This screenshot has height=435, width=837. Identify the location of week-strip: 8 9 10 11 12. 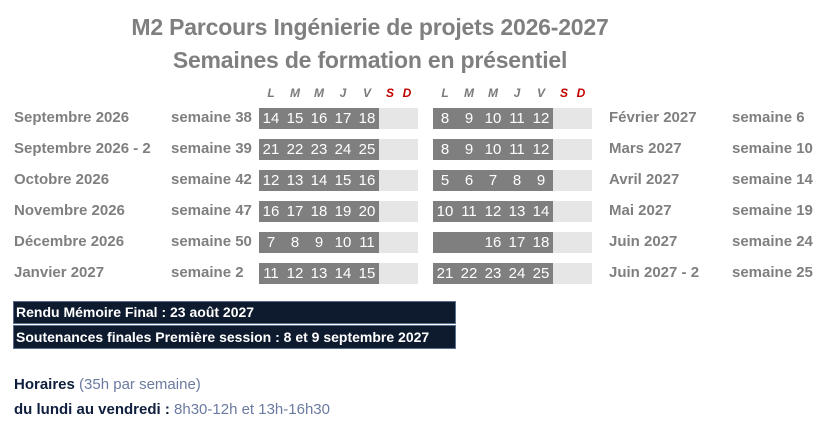
(512, 118).